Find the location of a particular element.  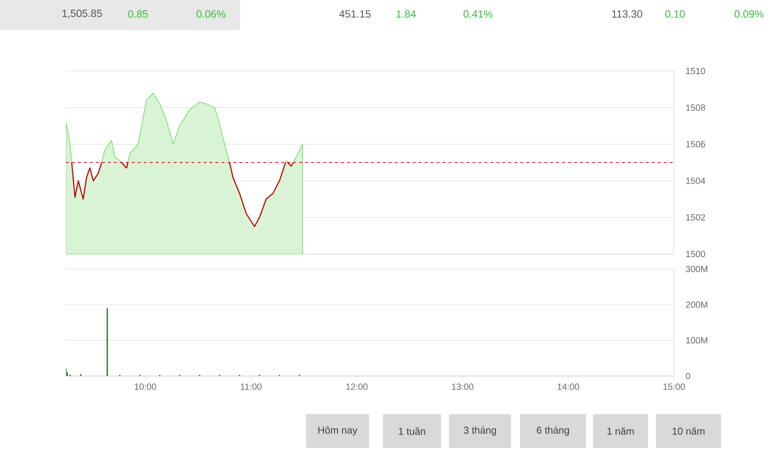

text: 451.15 is located at coordinates (355, 14).